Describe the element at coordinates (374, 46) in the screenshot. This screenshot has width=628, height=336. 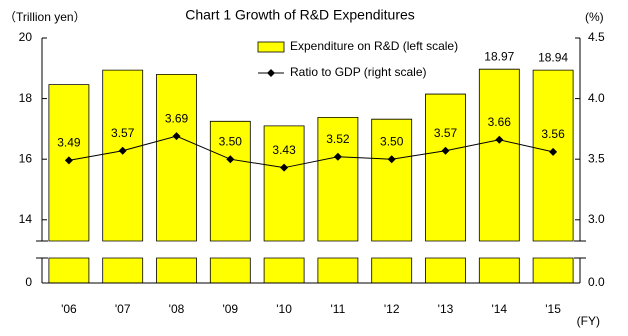
I see `legend-label: Expenditure on R&D (left scale)` at that location.